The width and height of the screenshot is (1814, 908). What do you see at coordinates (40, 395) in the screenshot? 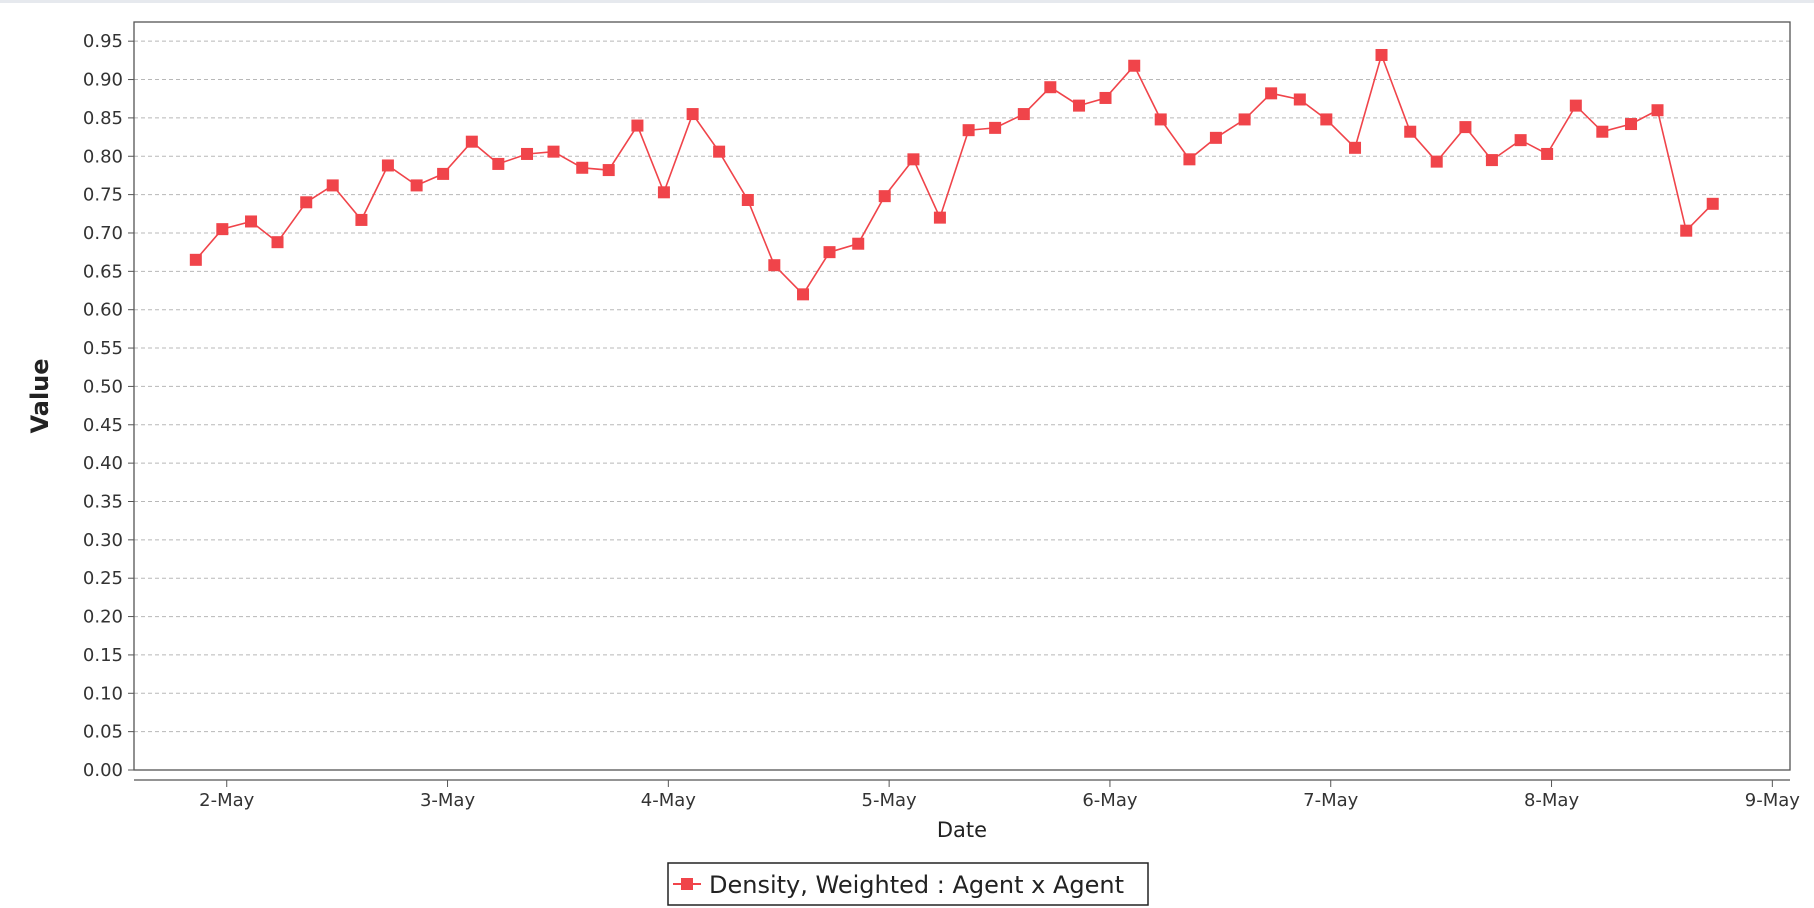
I see `y-axis-title: Value` at bounding box center [40, 395].